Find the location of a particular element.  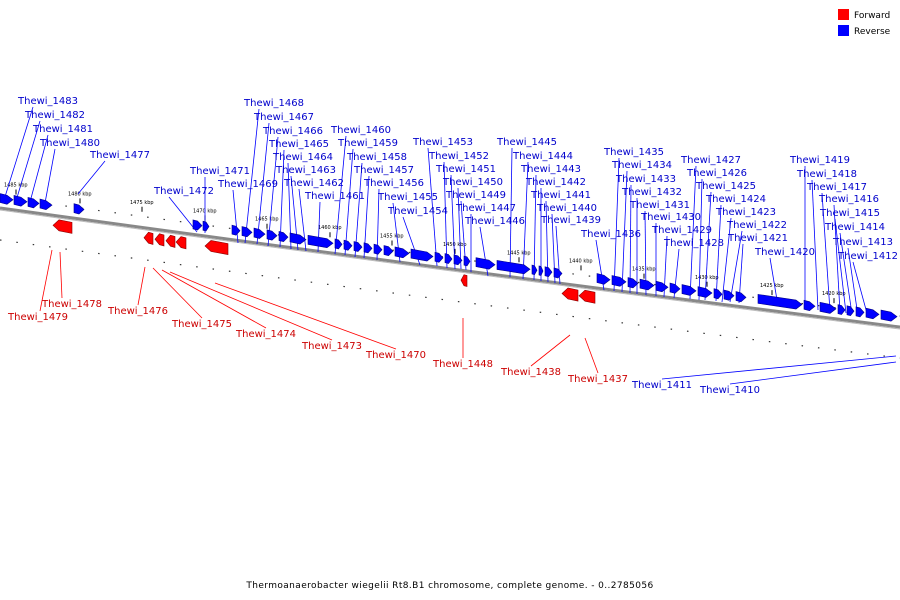

reverse-gene-label: Thewi_1455 is located at coordinates (407, 197).